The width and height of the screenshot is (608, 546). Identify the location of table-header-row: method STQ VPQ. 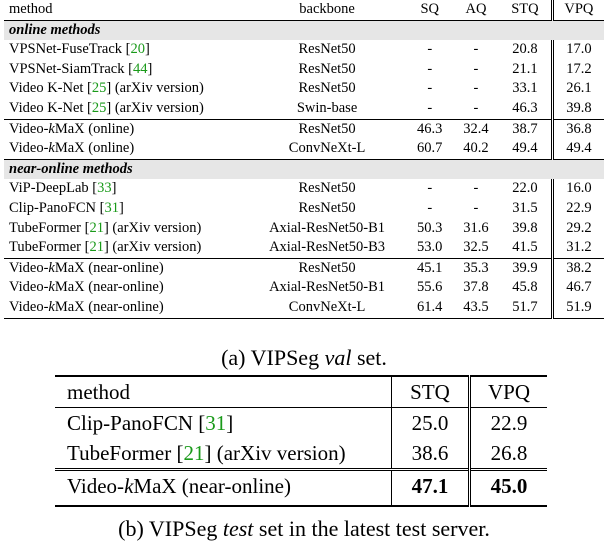
(301, 391).